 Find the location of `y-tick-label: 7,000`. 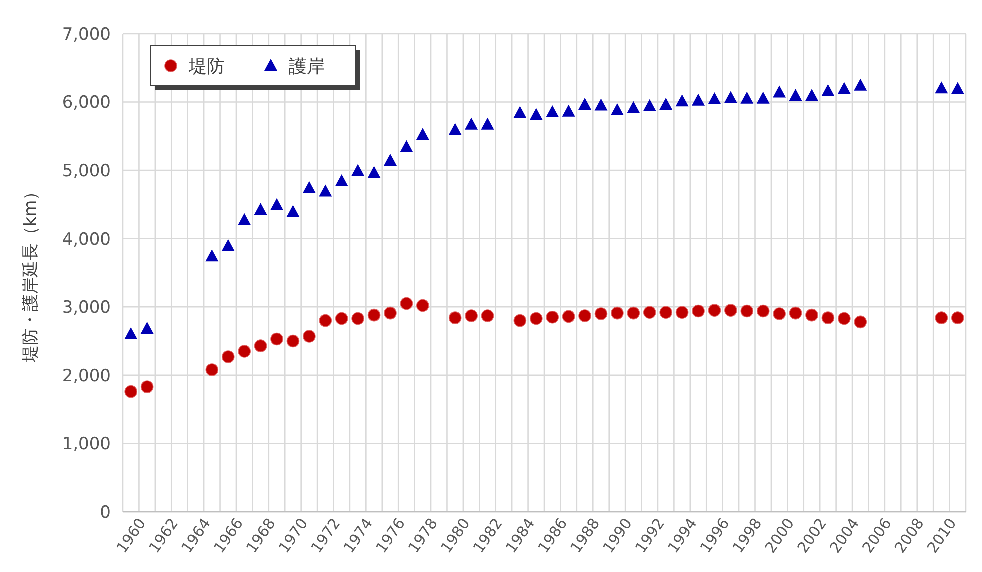

y-tick-label: 7,000 is located at coordinates (86, 34).